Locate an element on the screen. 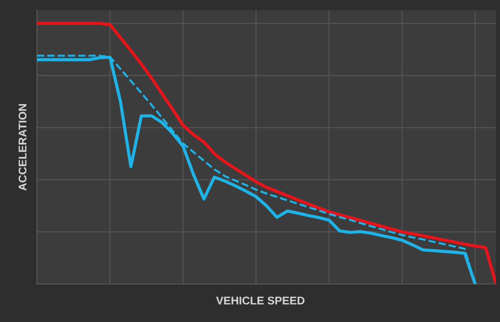  x-axis-title: VEHICLE SPEED is located at coordinates (260, 300).